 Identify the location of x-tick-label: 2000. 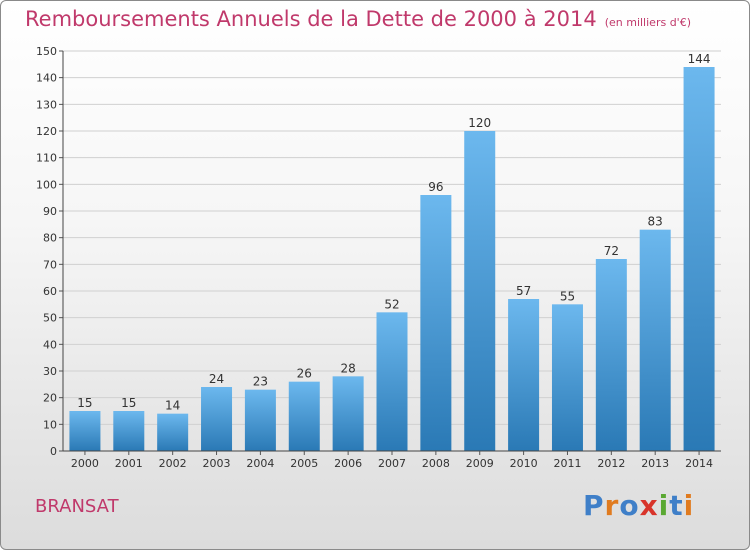
(85, 463).